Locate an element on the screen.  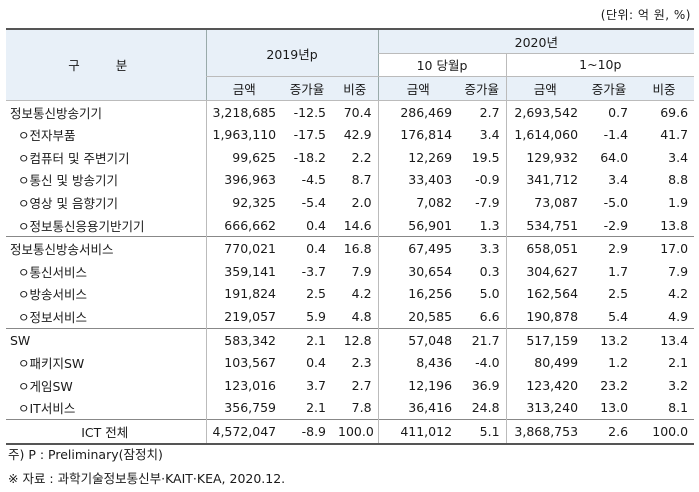
cell-growth-ytd: 1.7 is located at coordinates (618, 271).